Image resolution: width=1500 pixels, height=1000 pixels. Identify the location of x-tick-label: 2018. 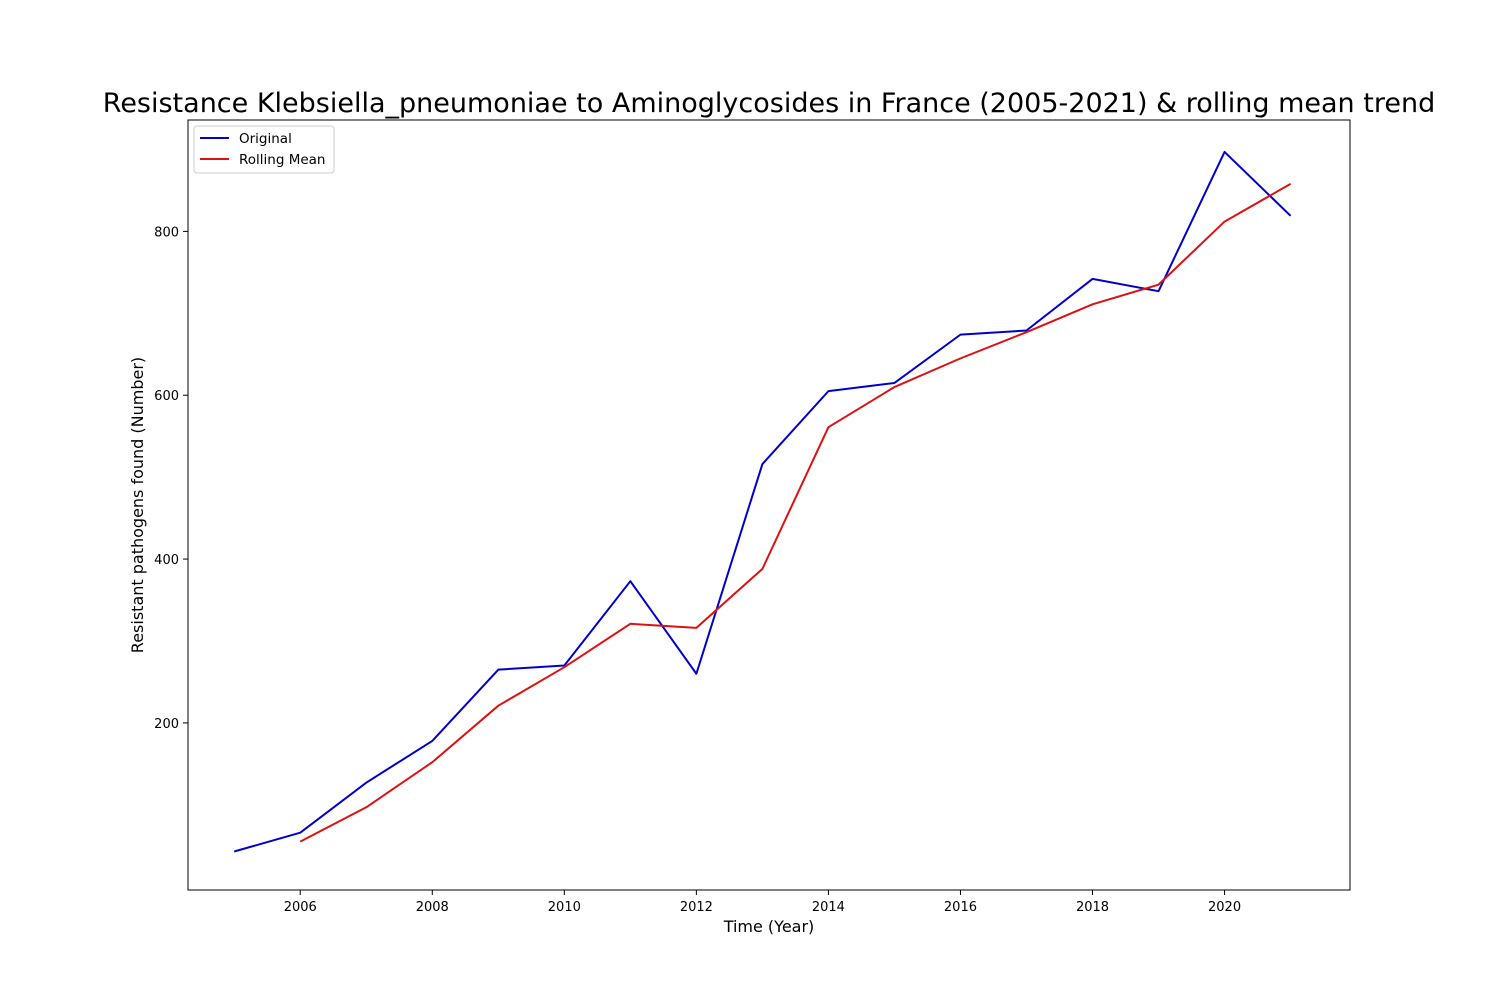
(1092, 907).